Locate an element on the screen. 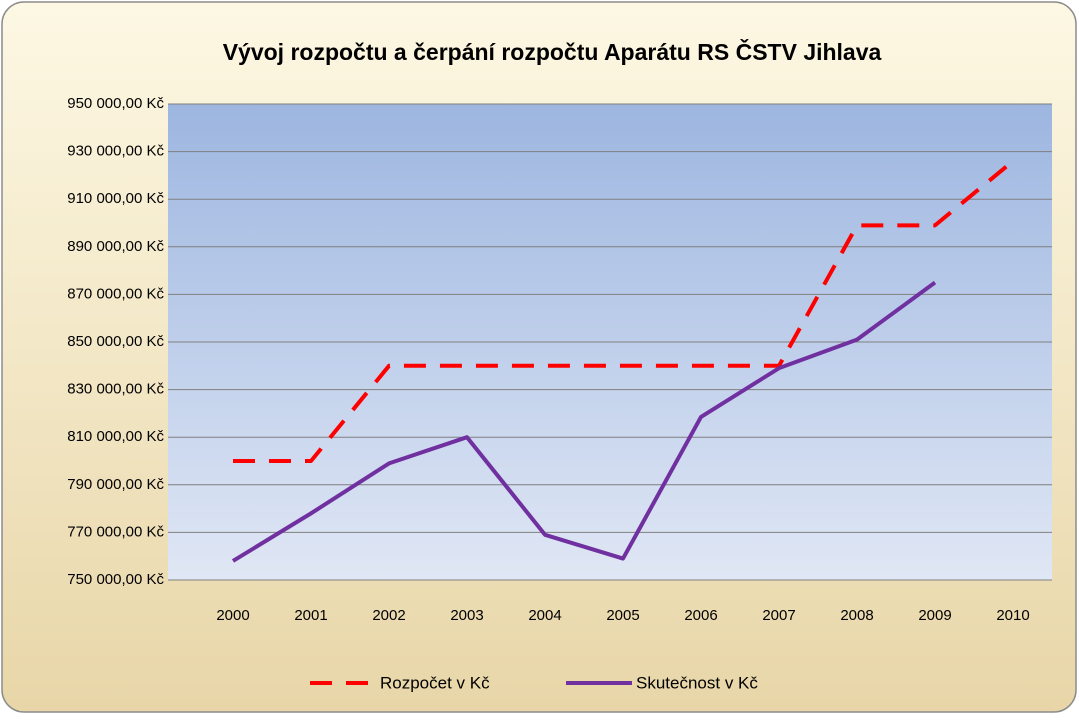  x-tick-label: 2001 is located at coordinates (310, 615).